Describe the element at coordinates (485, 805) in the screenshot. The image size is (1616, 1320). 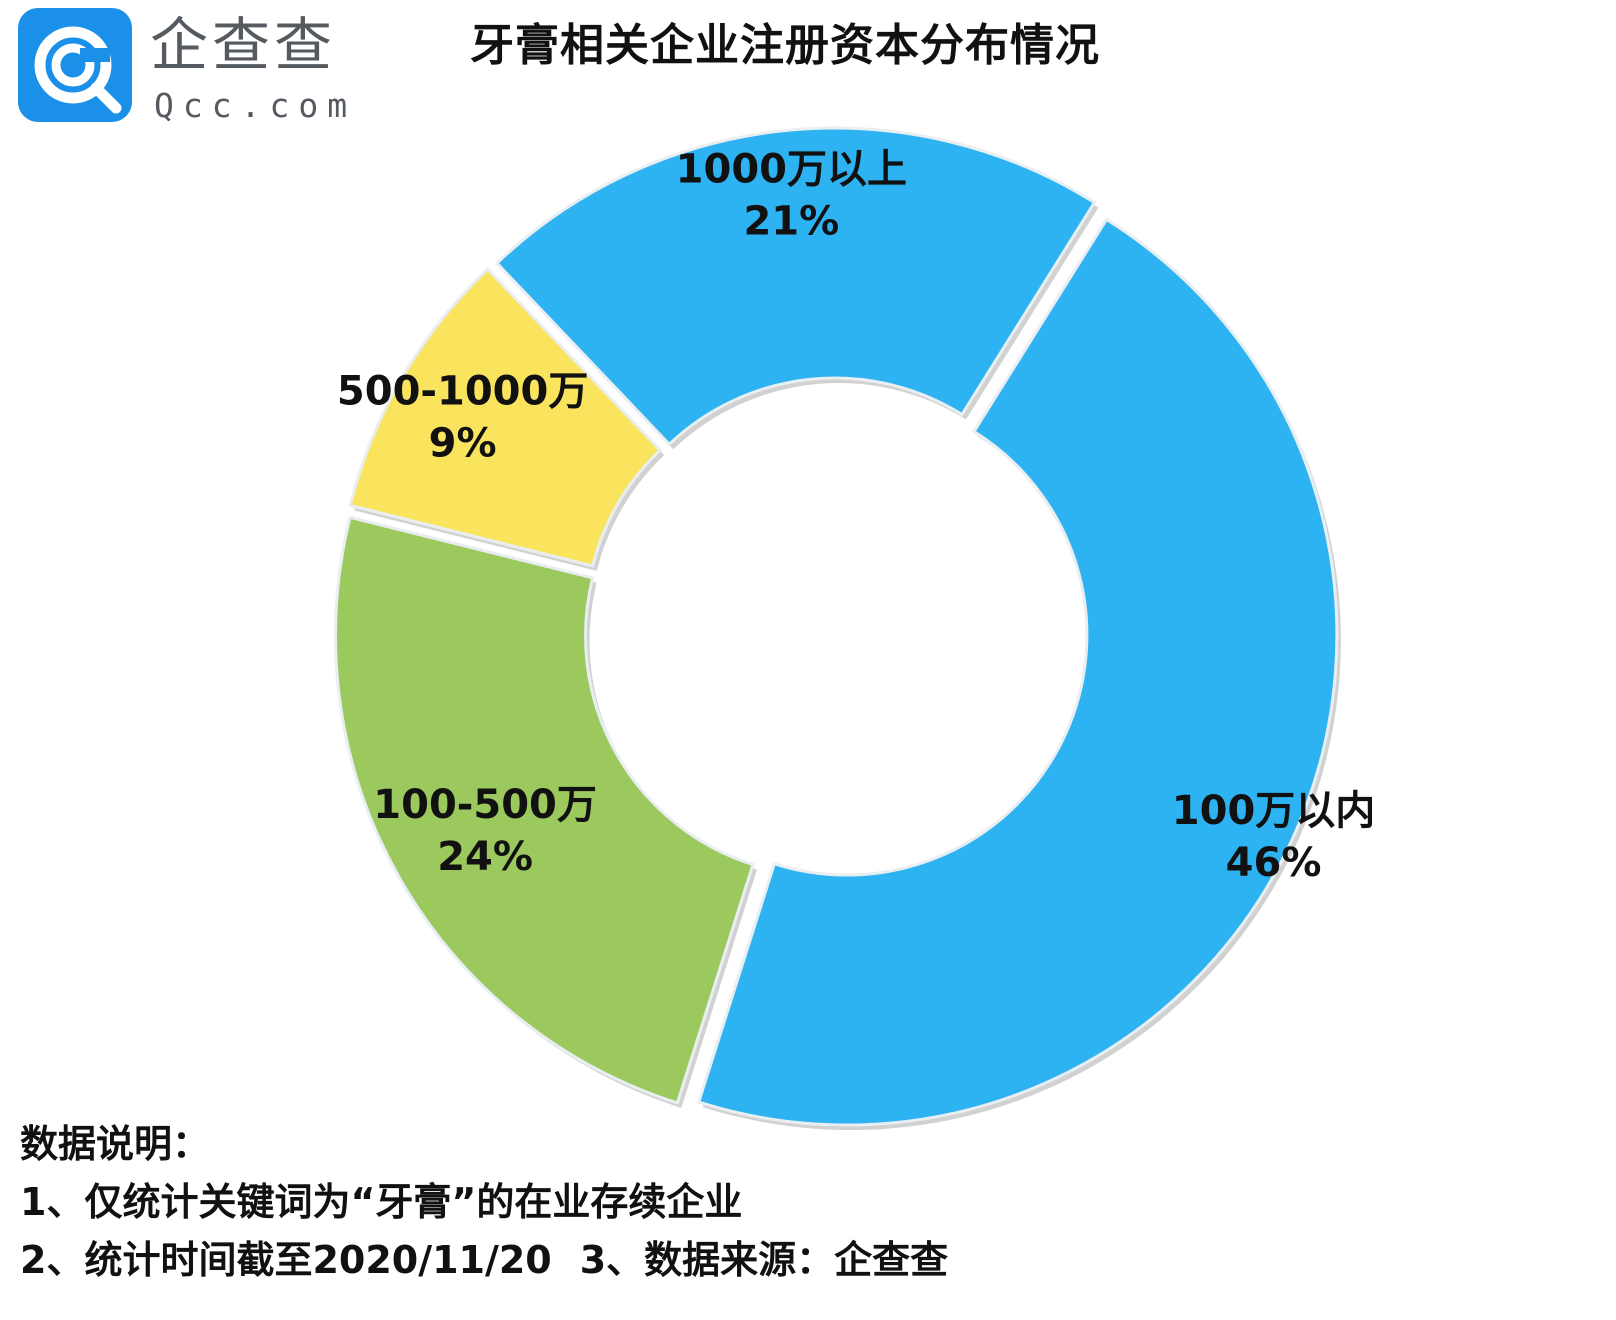
I see `slice-category-label: 100-500万` at that location.